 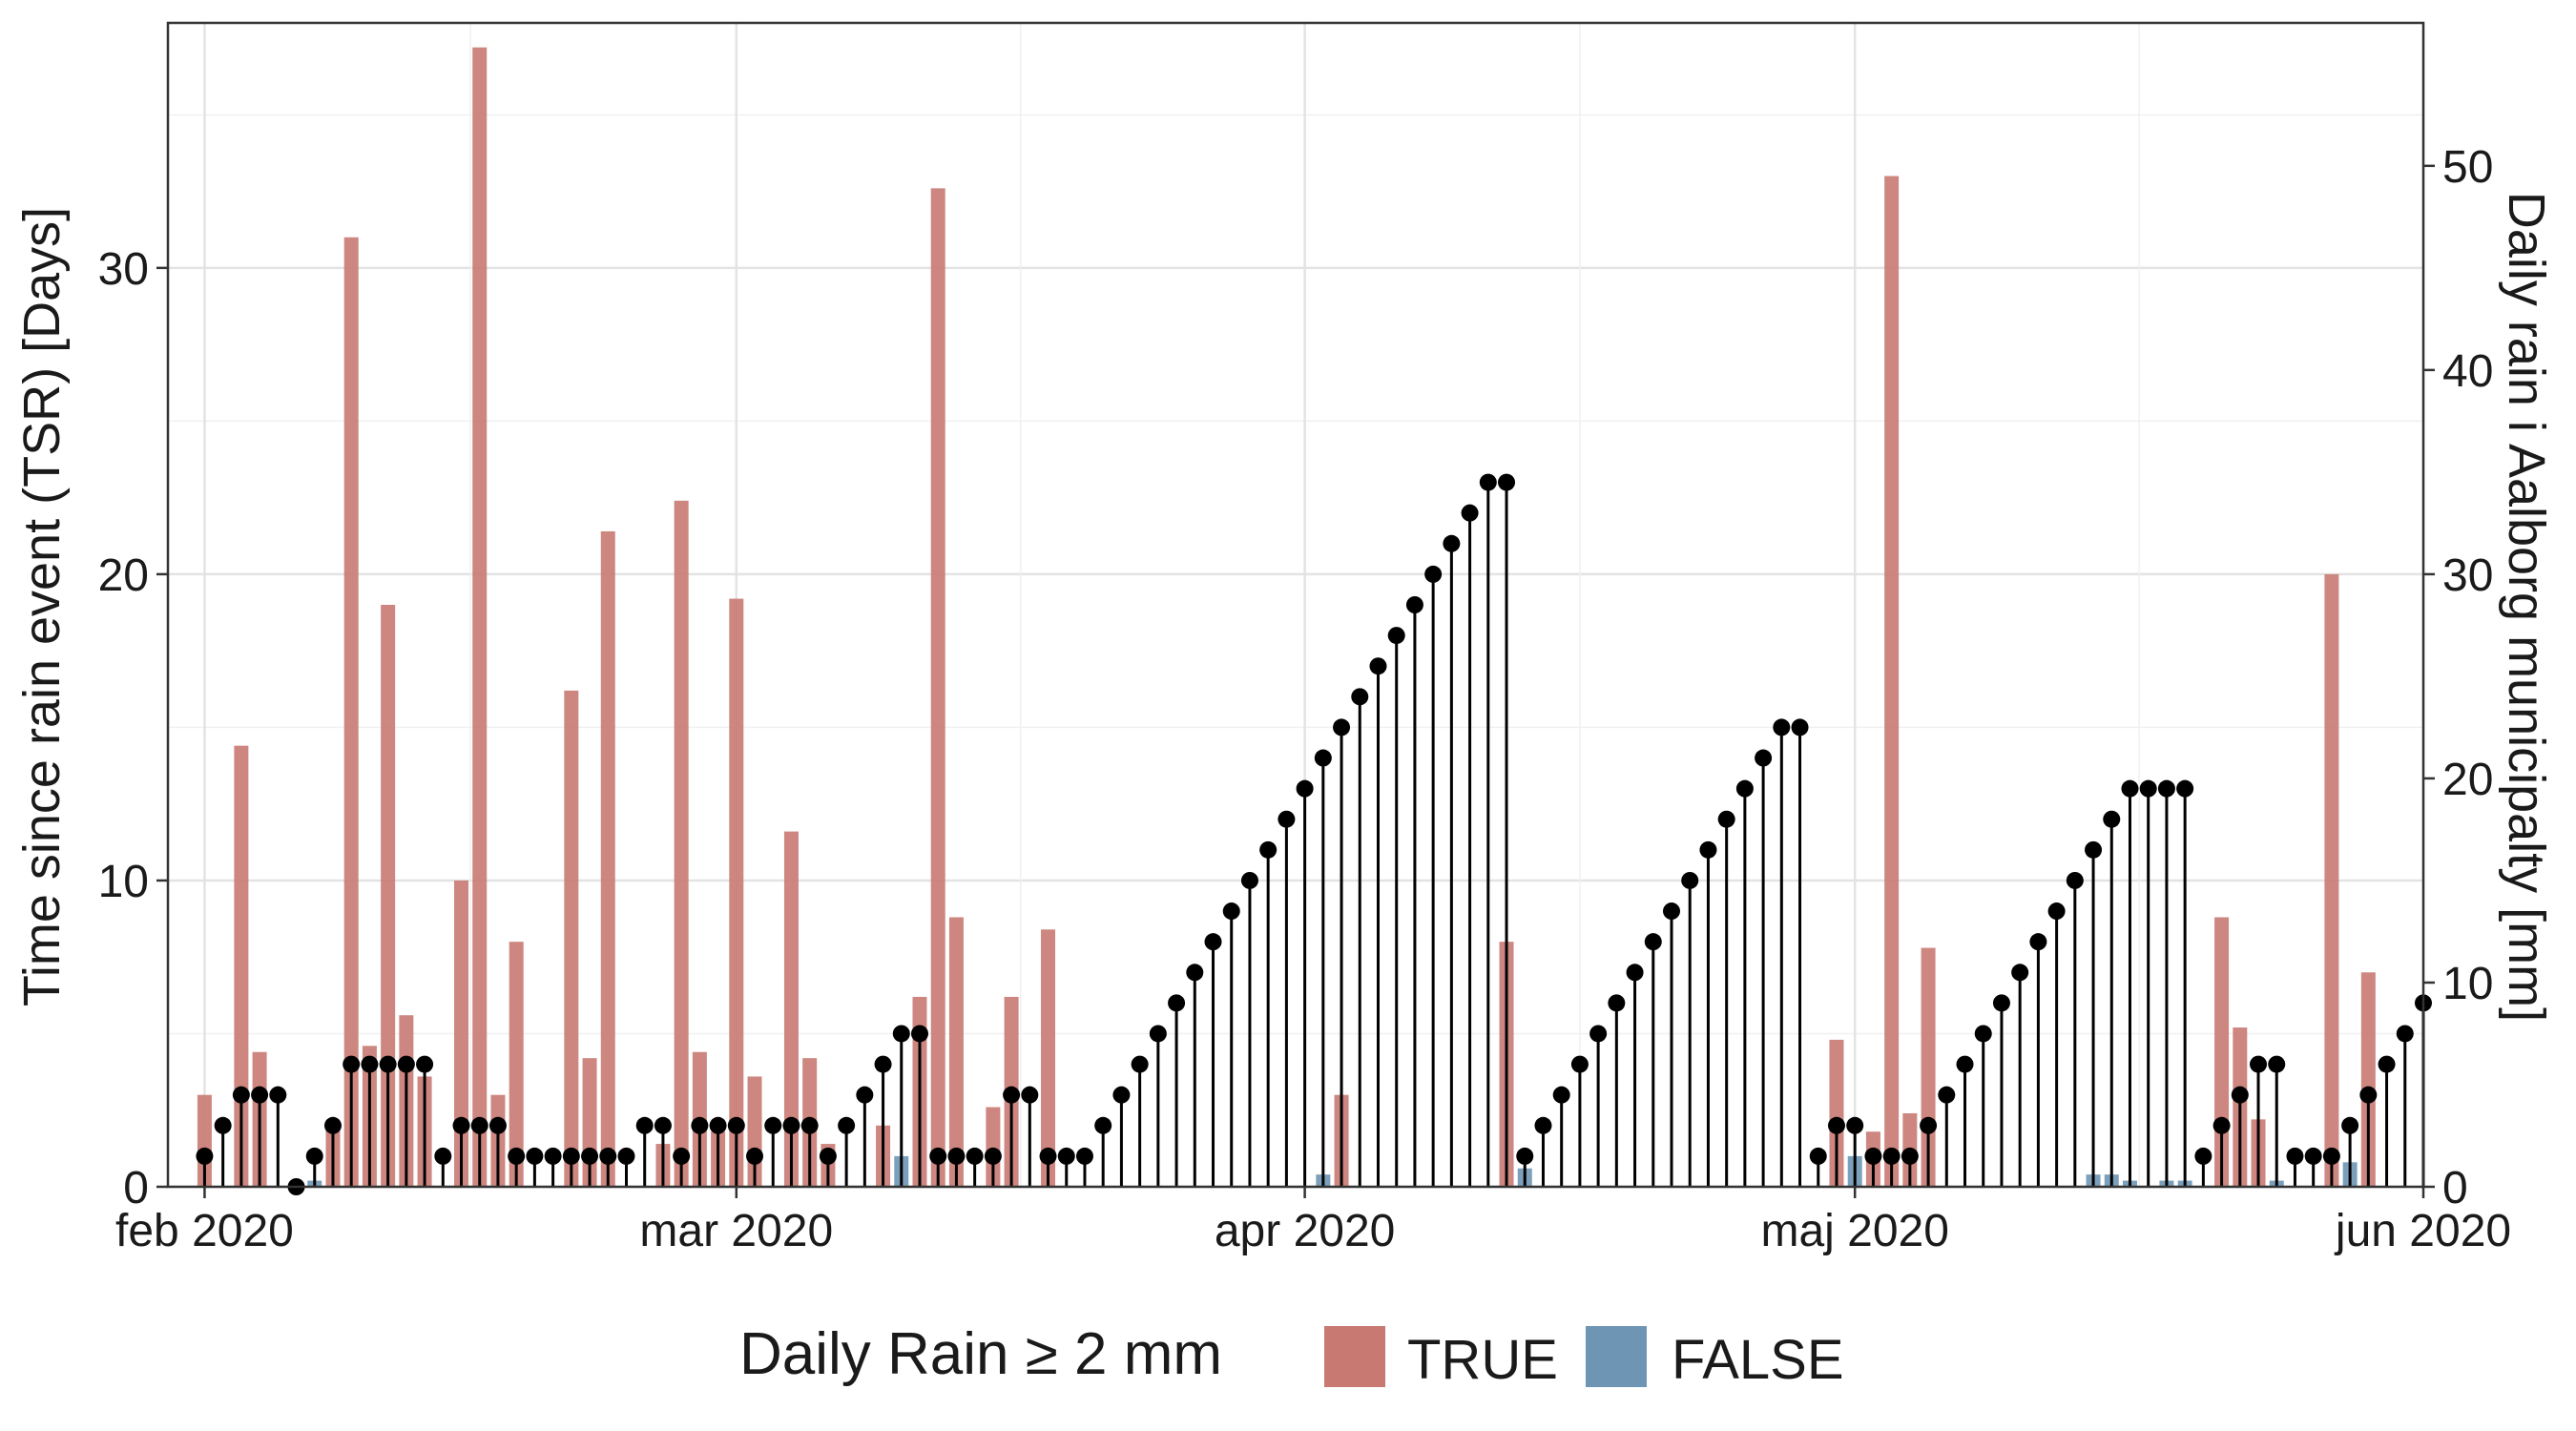 What do you see at coordinates (1305, 1231) in the screenshot?
I see `x-tick-label: apr 2020` at bounding box center [1305, 1231].